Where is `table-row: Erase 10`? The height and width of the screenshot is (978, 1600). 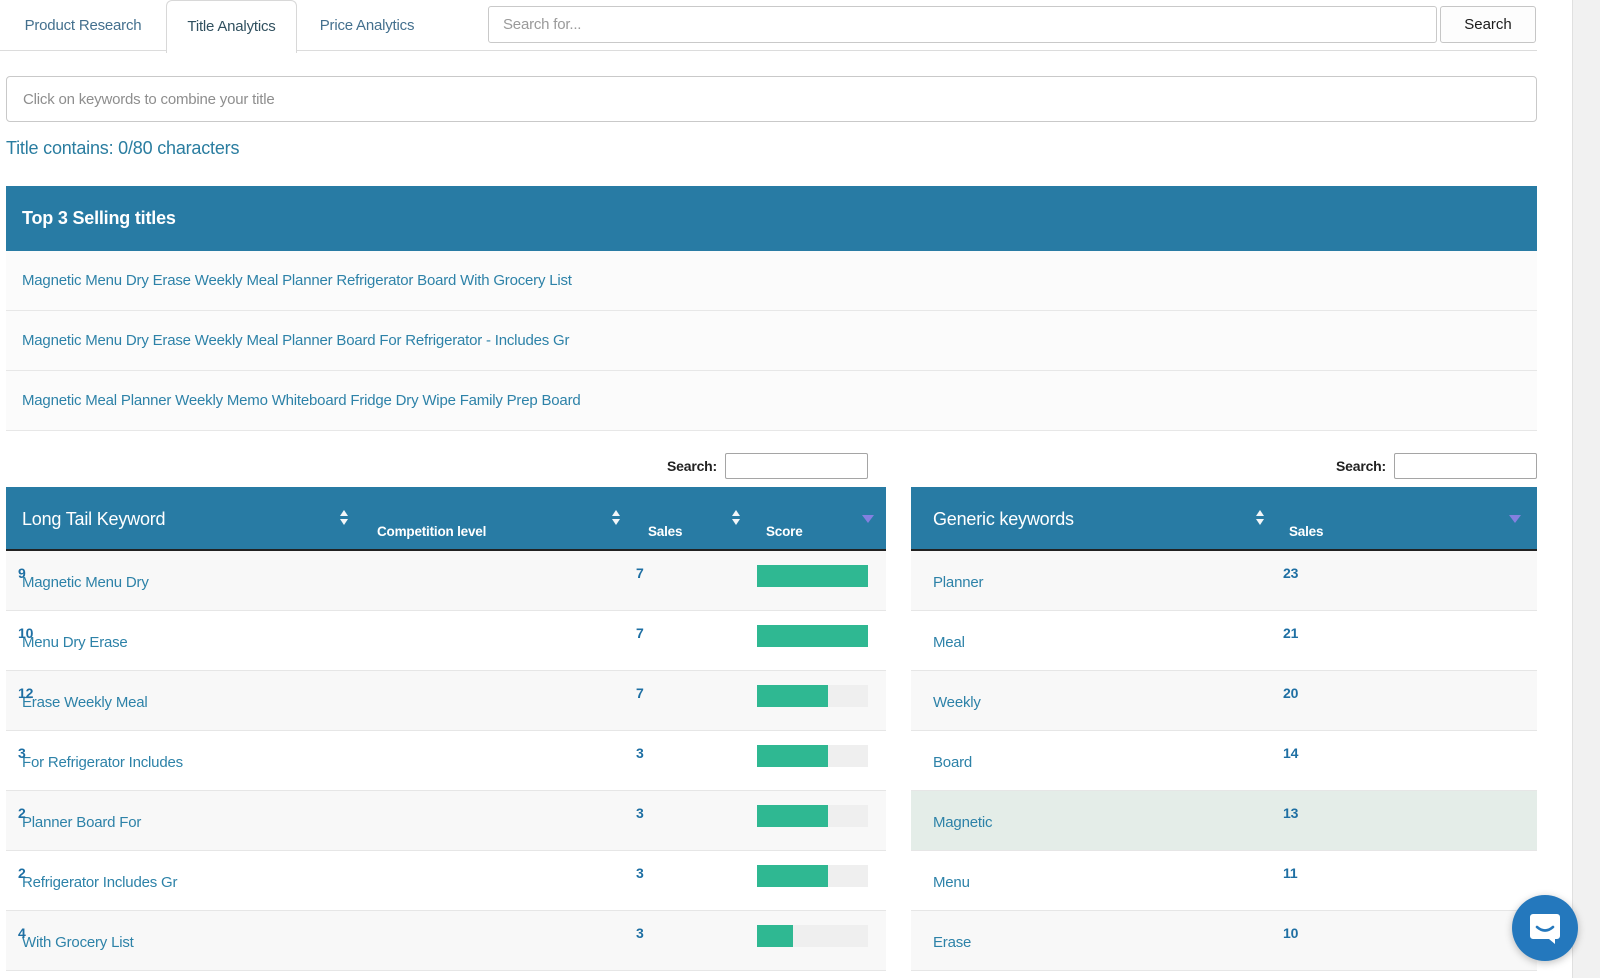 table-row: Erase 10 is located at coordinates (1224, 941).